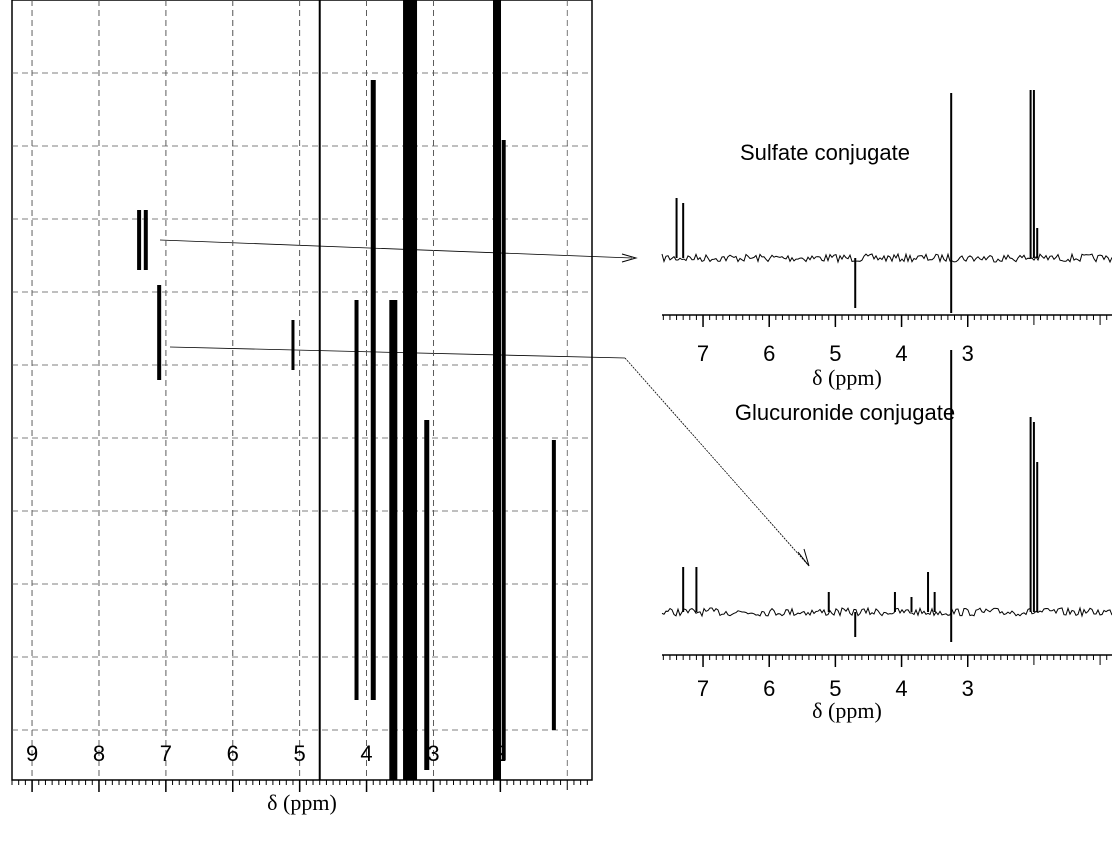 This screenshot has width=1112, height=843. What do you see at coordinates (825, 152) in the screenshot?
I see `spectrum-title: Sulfate conjugate` at bounding box center [825, 152].